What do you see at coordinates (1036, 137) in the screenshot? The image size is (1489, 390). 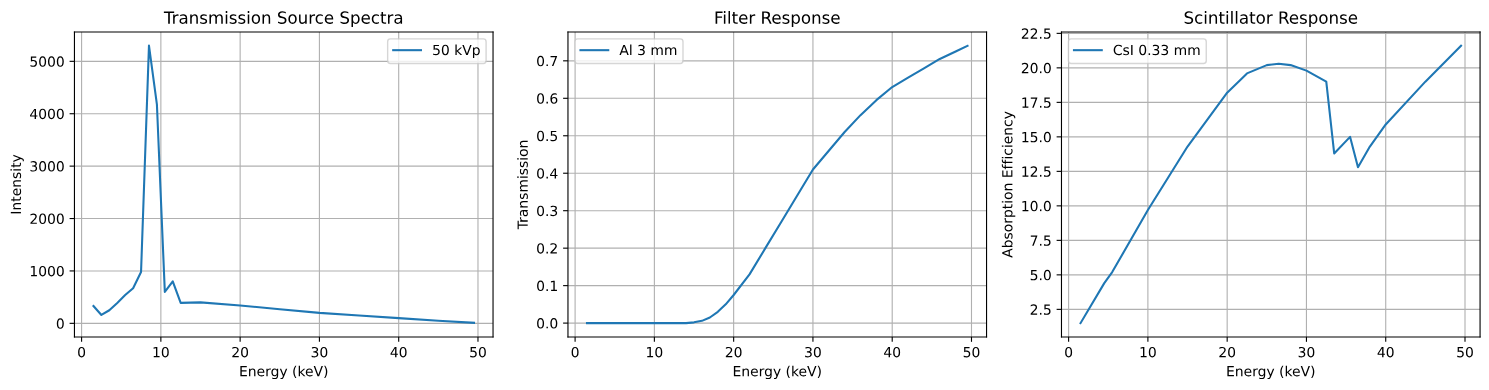 I see `y-tick-label: 15.0` at bounding box center [1036, 137].